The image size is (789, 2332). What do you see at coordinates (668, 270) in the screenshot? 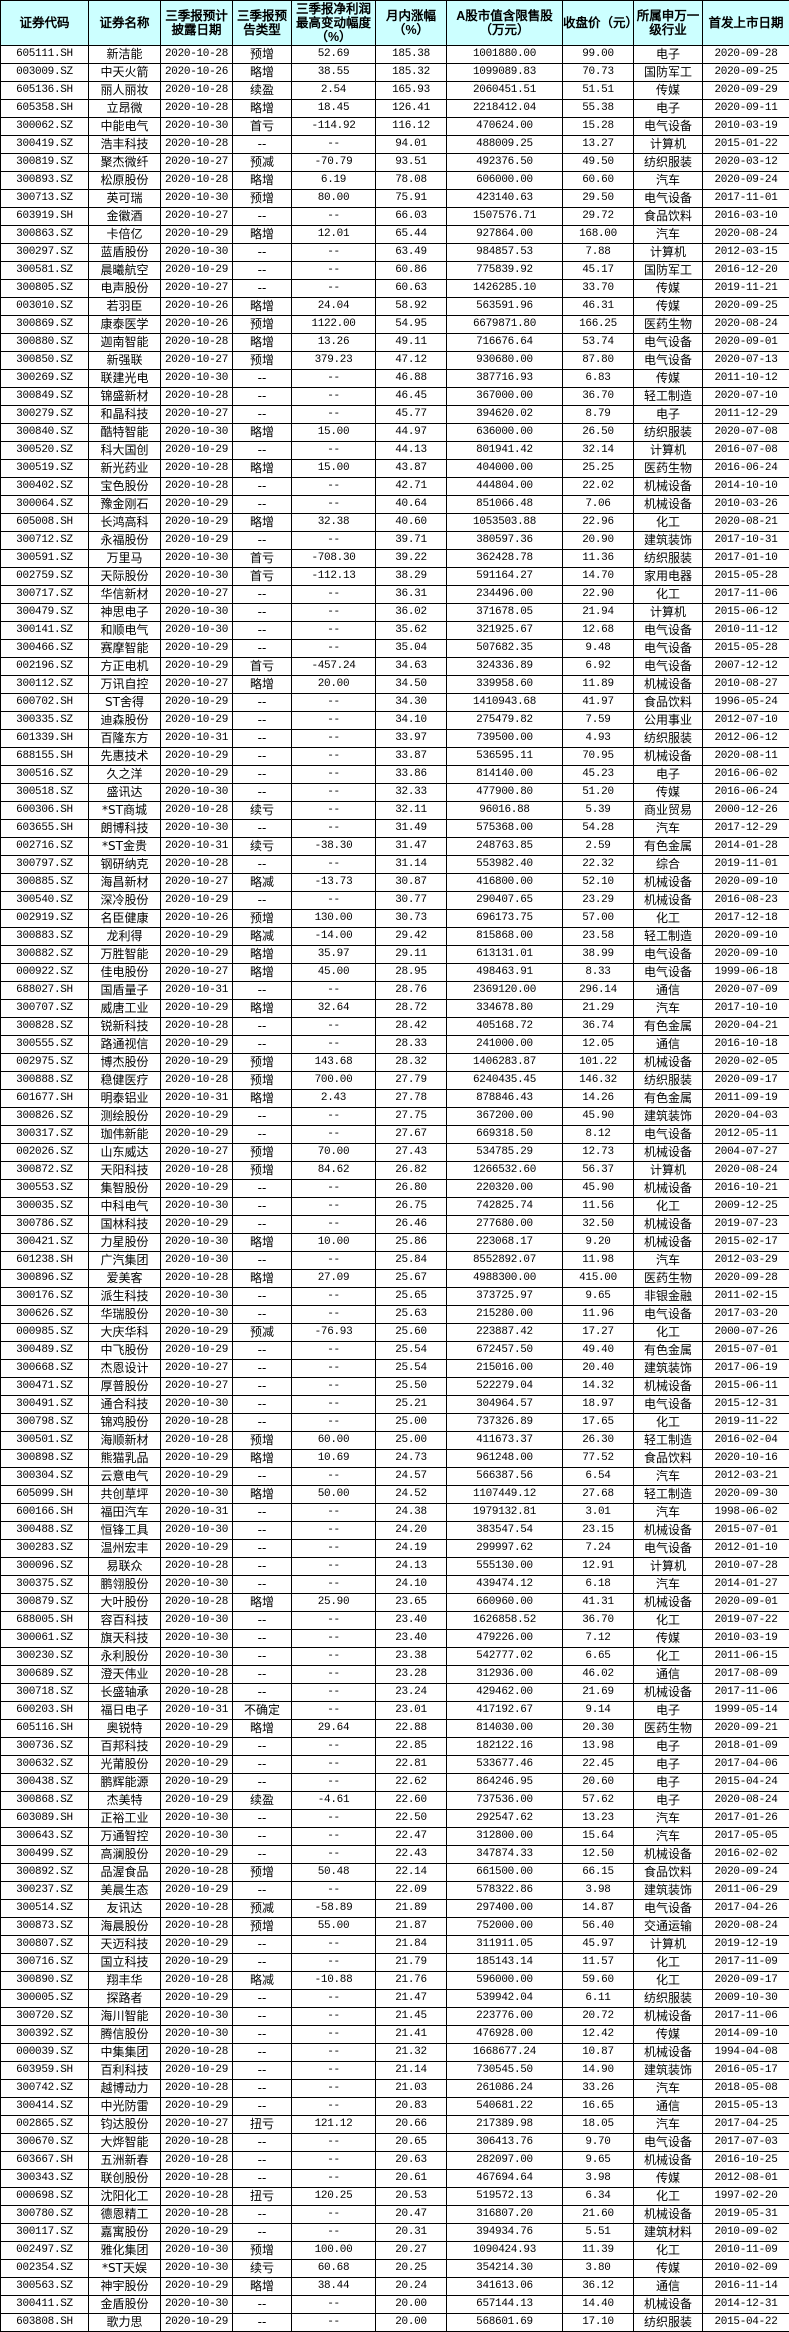
I see `cell-industry: 国防军工` at bounding box center [668, 270].